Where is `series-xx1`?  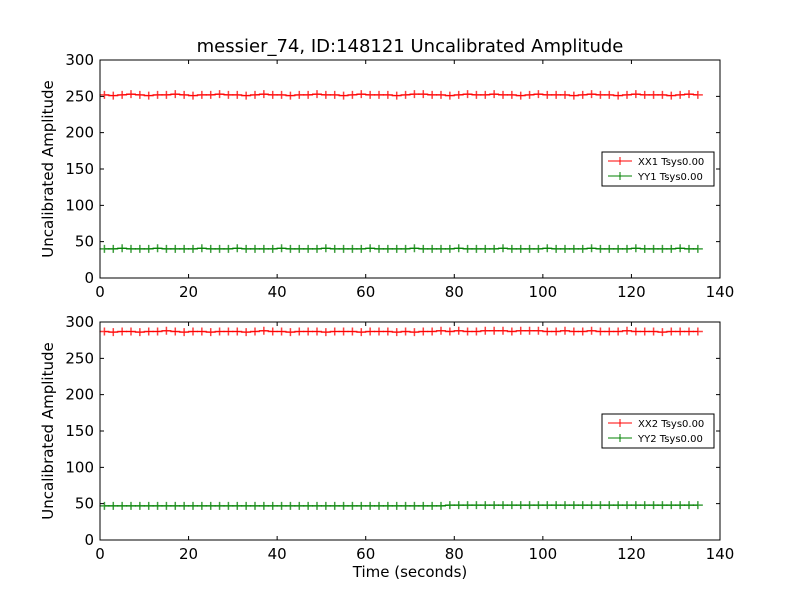
series-xx1 is located at coordinates (401, 95).